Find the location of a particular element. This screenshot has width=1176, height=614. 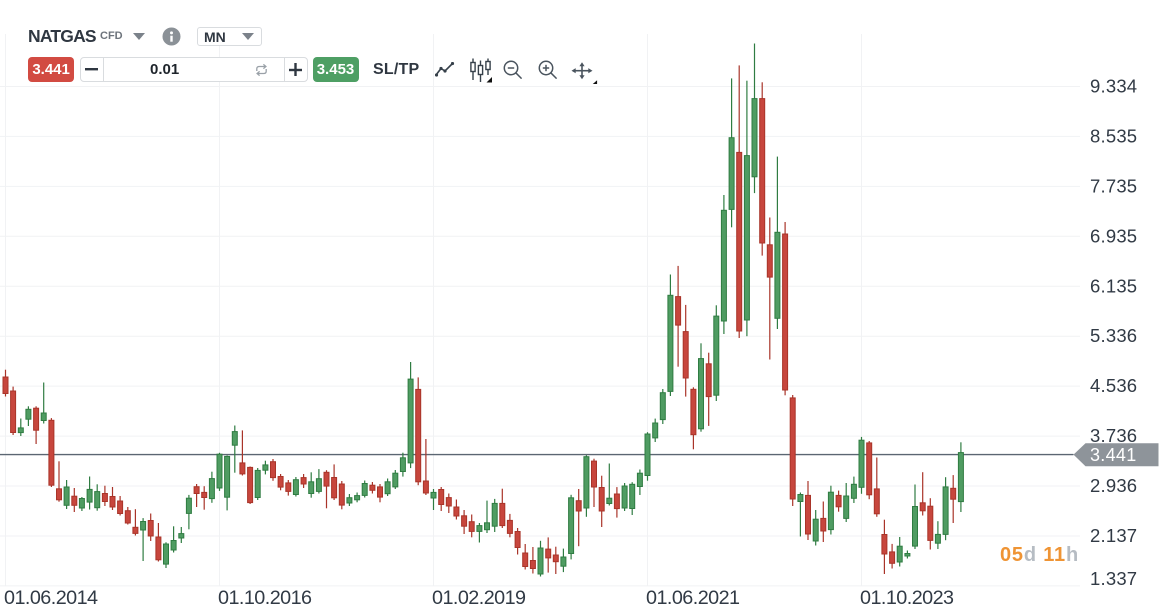

svg-text: 01.06.2021 is located at coordinates (693, 598).